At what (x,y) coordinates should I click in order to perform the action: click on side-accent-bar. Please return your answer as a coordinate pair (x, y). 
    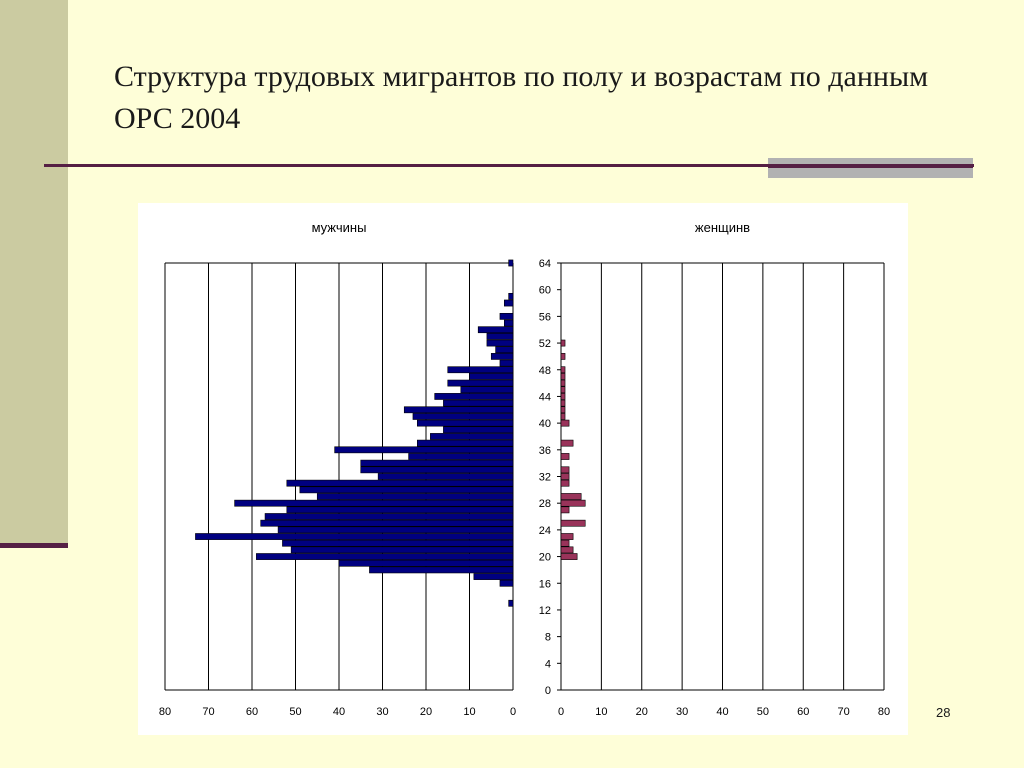
    Looking at the image, I should click on (34, 272).